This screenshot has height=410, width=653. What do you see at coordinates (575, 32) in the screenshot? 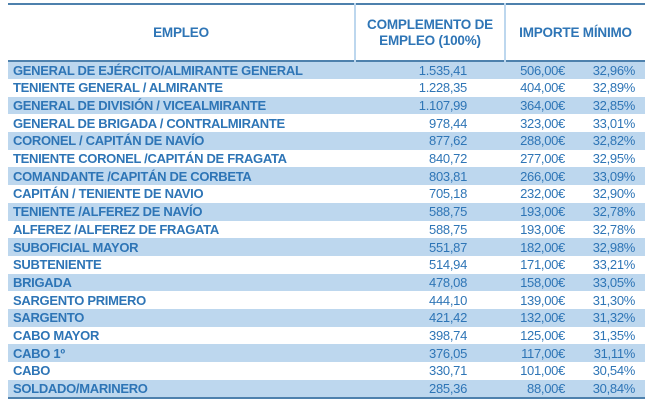
I see `column-header-importe-minimo: IMPORTE MÍNIMO` at bounding box center [575, 32].